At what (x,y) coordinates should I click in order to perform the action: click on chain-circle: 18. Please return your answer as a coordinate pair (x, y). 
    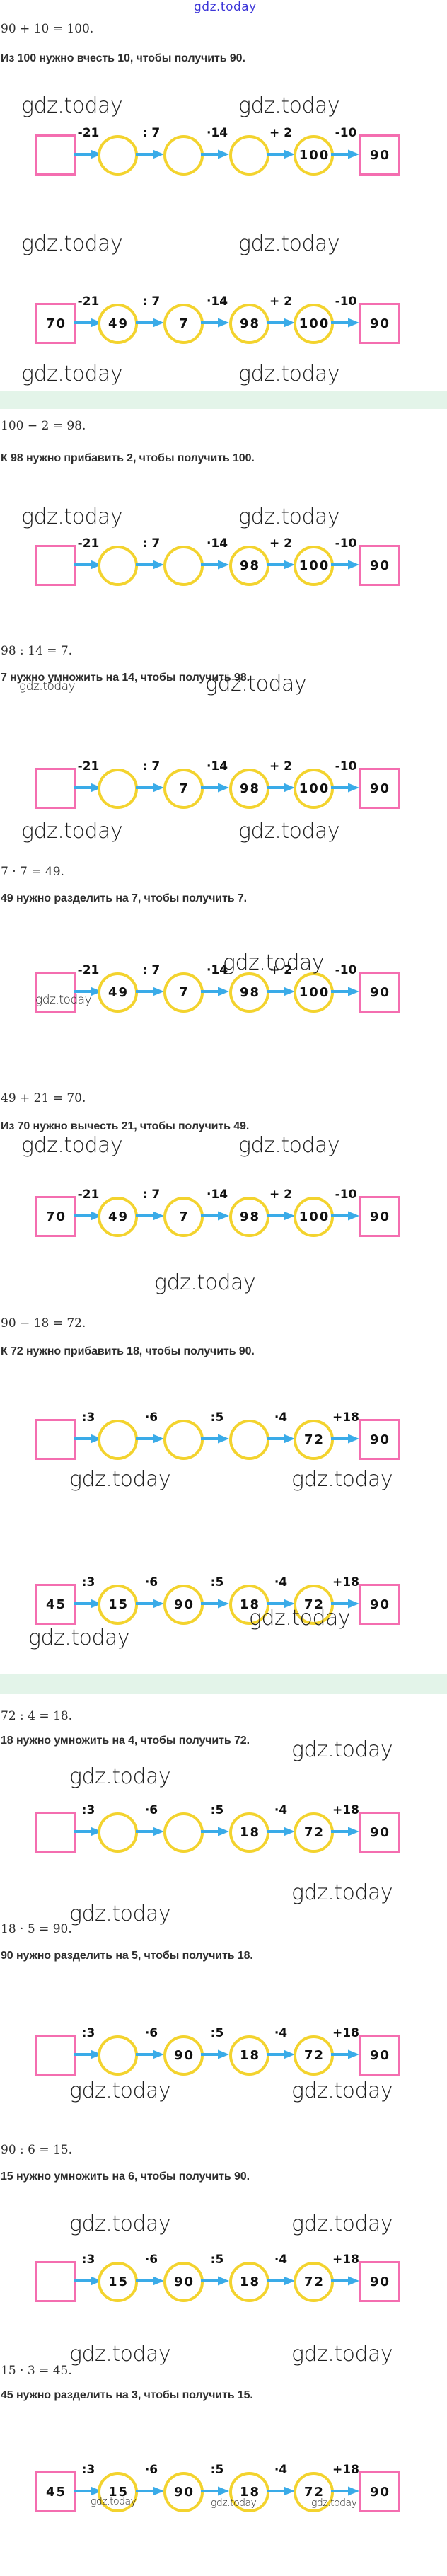
    Looking at the image, I should click on (249, 2055).